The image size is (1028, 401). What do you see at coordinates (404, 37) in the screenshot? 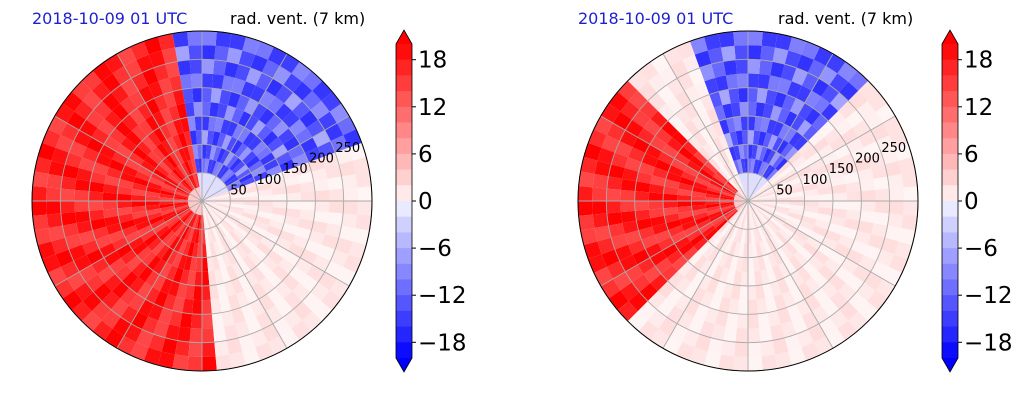
I see `colorbar-extend-max` at bounding box center [404, 37].